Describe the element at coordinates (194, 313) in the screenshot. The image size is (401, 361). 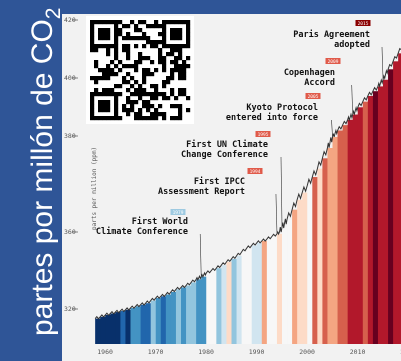
I see `stripe-1977` at that location.